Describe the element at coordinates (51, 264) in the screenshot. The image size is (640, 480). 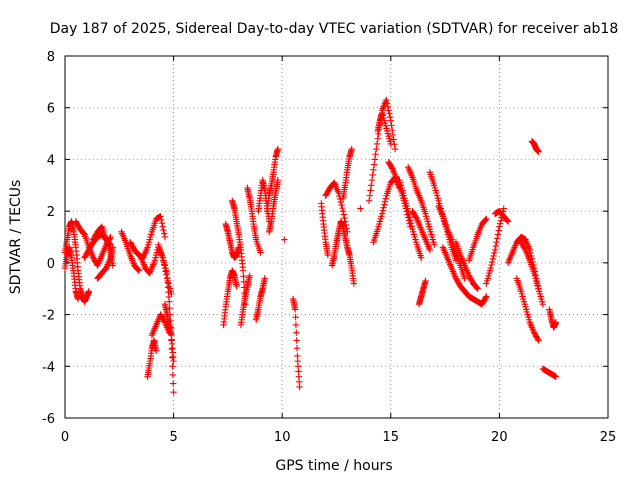
I see `y-tick-label: 0` at that location.